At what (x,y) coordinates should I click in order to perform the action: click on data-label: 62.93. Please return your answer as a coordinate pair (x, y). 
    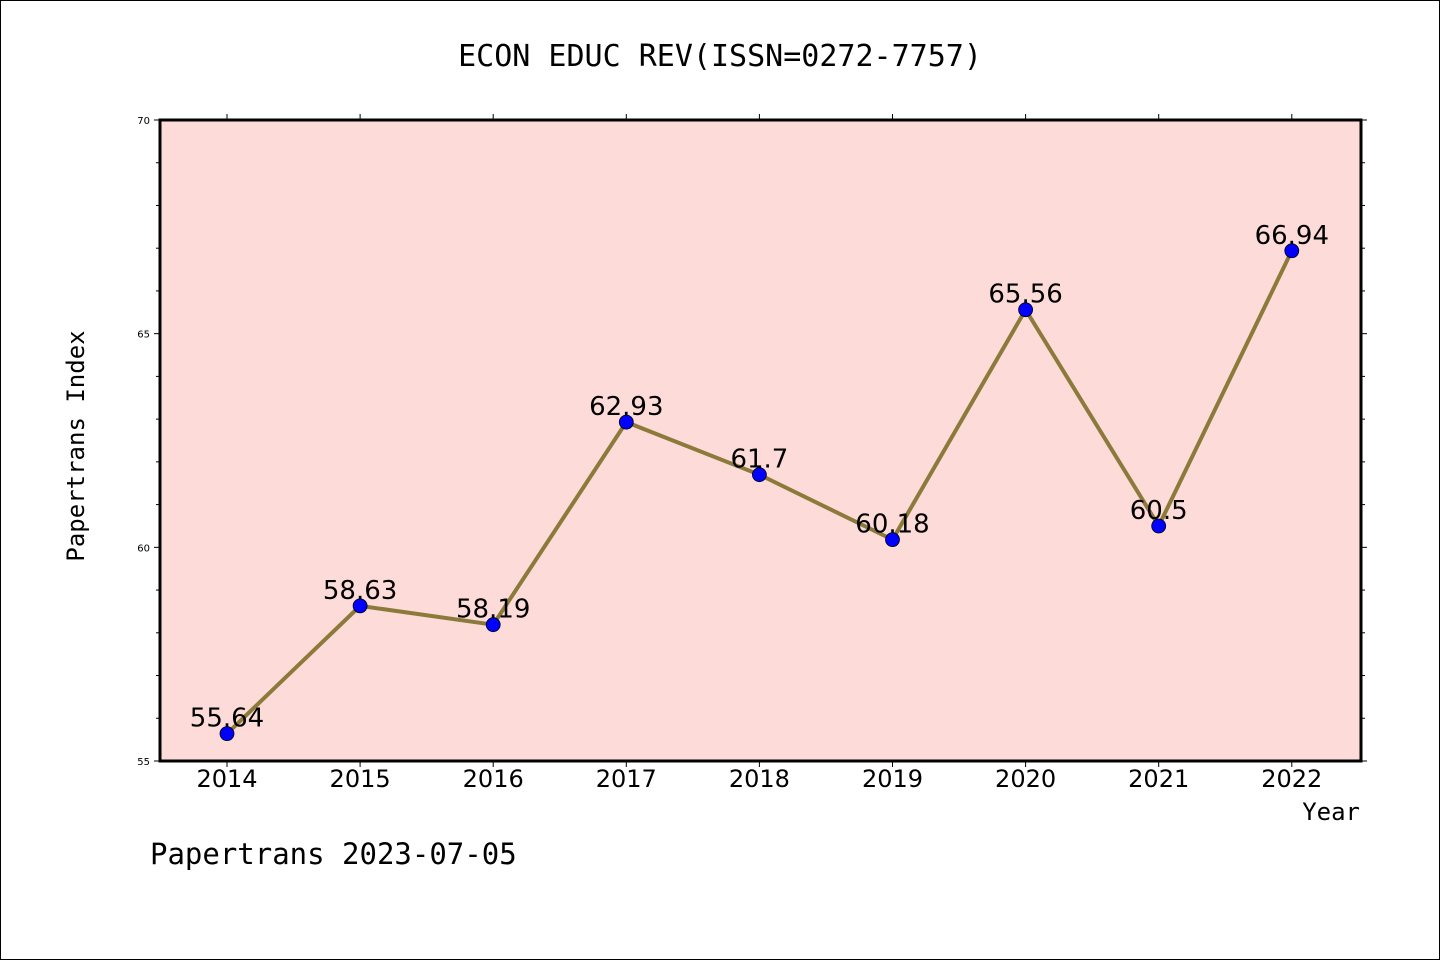
    Looking at the image, I should click on (626, 407).